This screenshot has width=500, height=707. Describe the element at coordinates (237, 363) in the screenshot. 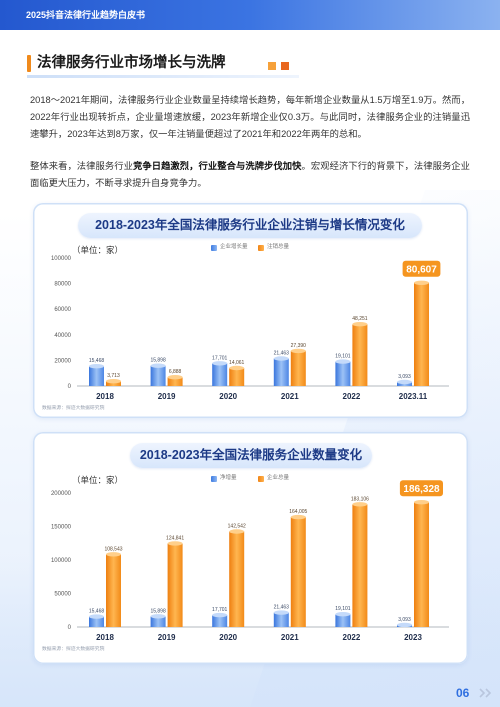

I see `bar-value-label: 14,061` at that location.